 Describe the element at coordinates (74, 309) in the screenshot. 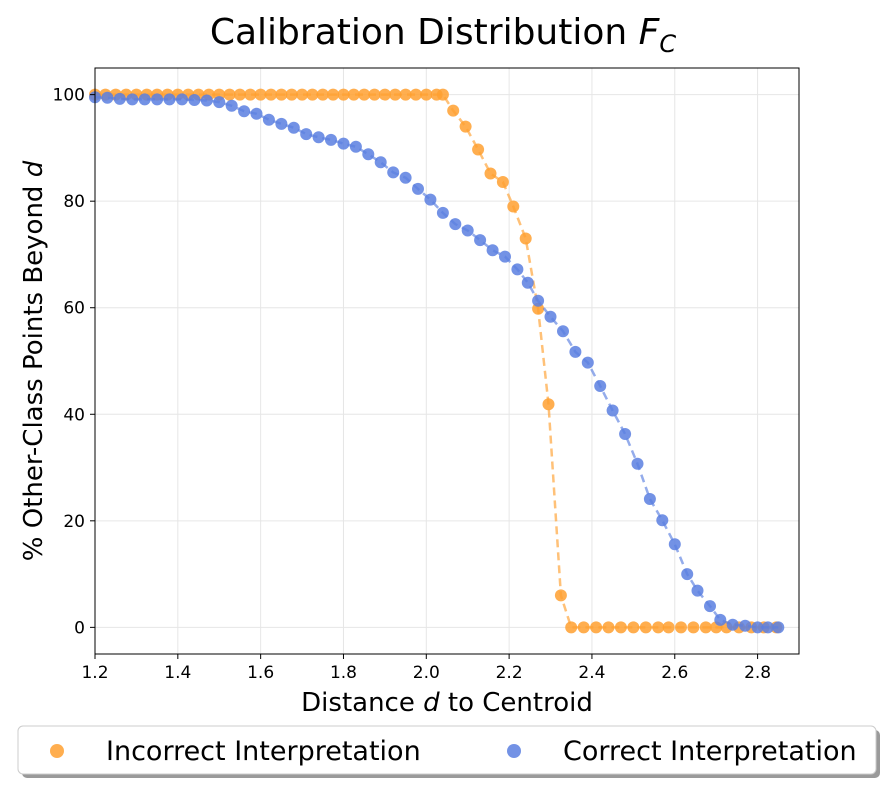

I see `y-tick-label: 60` at that location.